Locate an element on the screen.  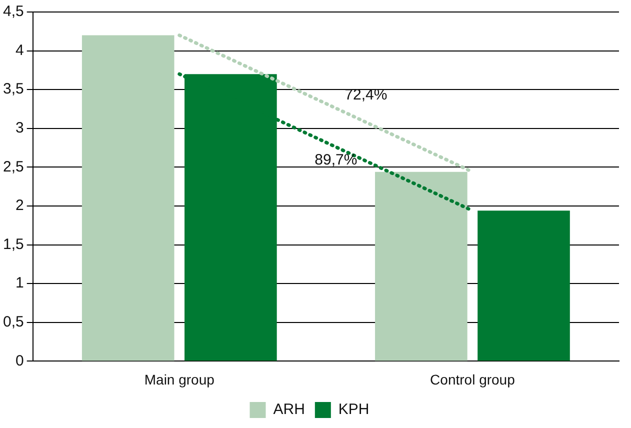
y-tick-label: 1 is located at coordinates (20, 283).